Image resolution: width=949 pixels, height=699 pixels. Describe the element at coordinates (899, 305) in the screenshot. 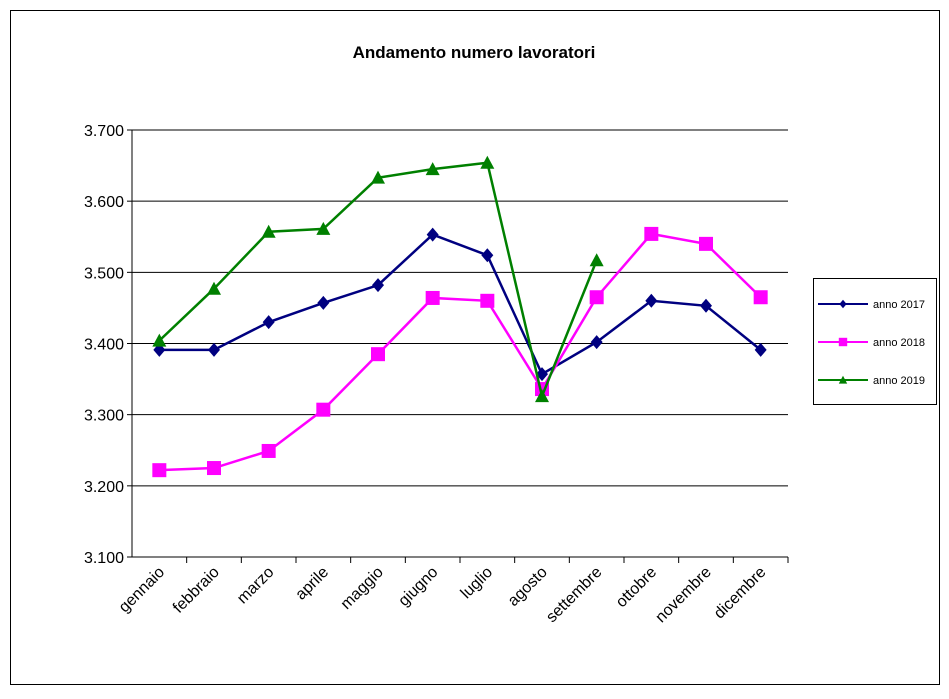

I see `legend-label: anno 2017` at that location.